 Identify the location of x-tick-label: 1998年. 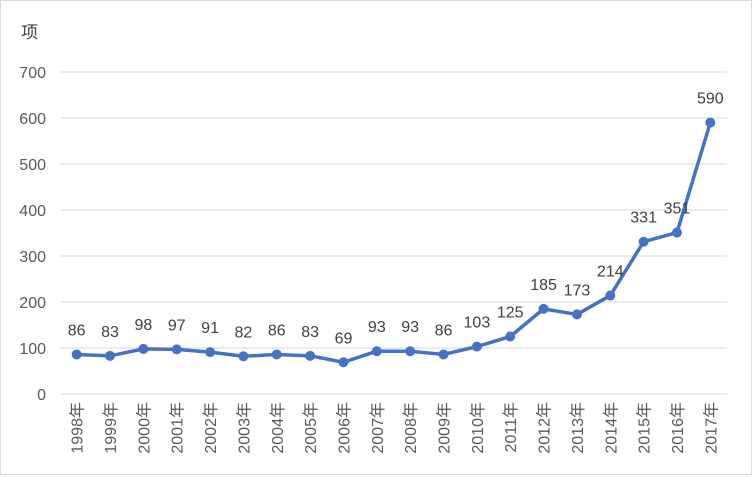
(78, 428).